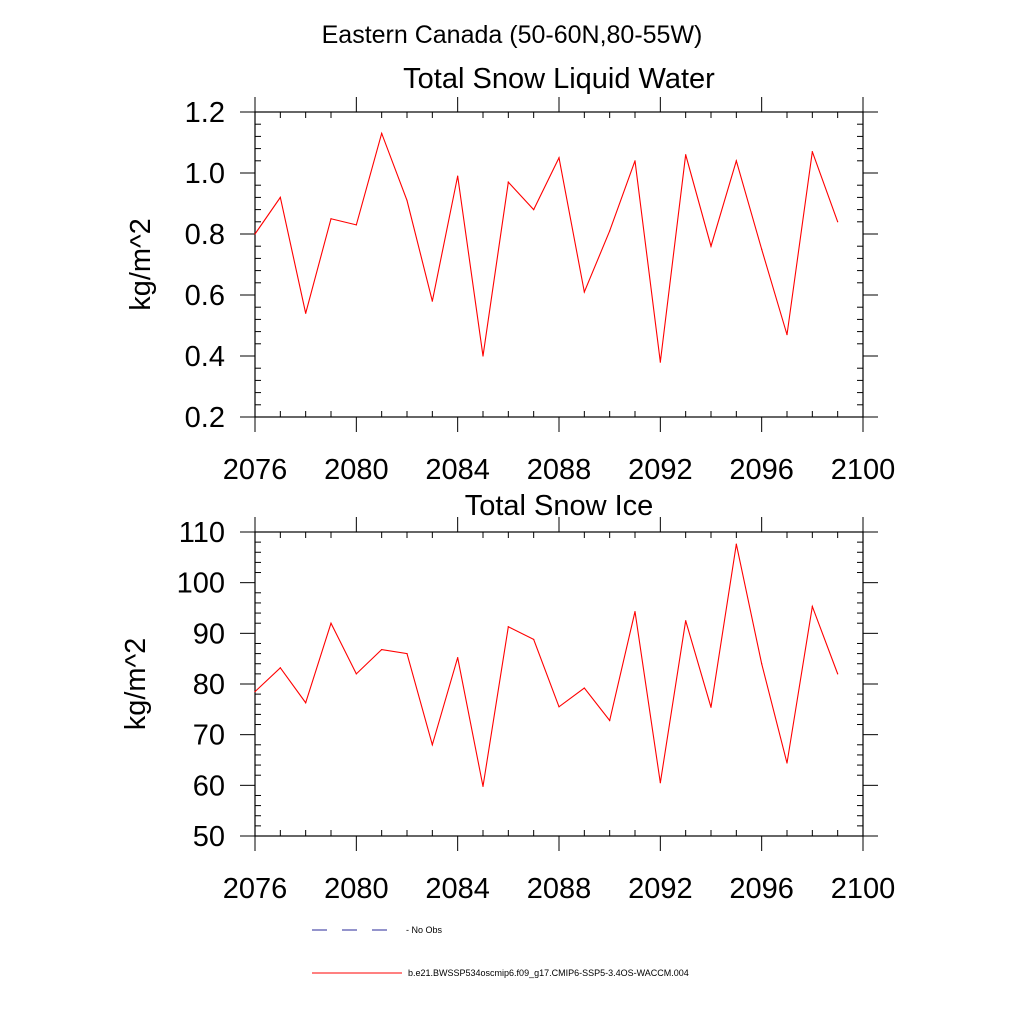 This screenshot has width=1024, height=1024. Describe the element at coordinates (512, 35) in the screenshot. I see `figure-suptitle: Eastern Canada (50-60N,80-55W)` at that location.